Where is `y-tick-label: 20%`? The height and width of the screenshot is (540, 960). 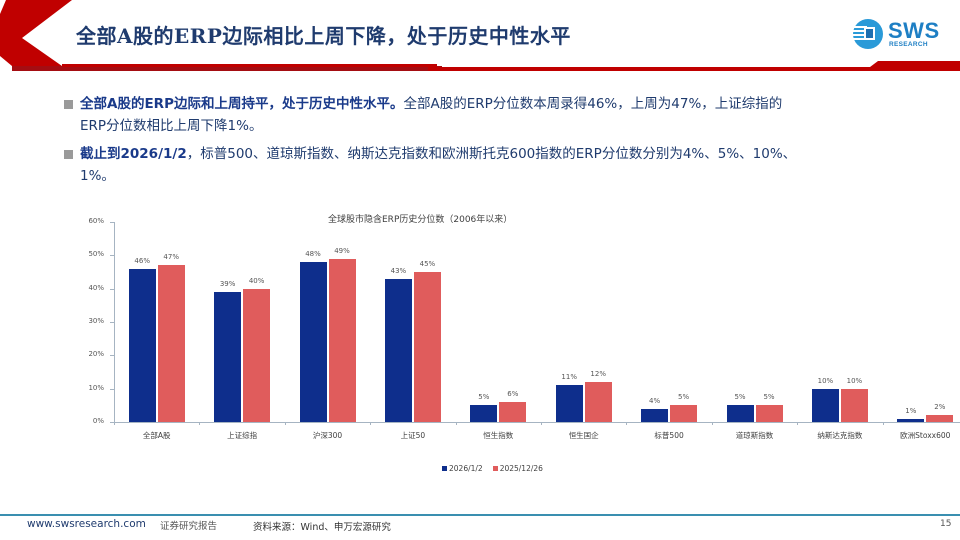
y-tick-label: 20% is located at coordinates (96, 354).